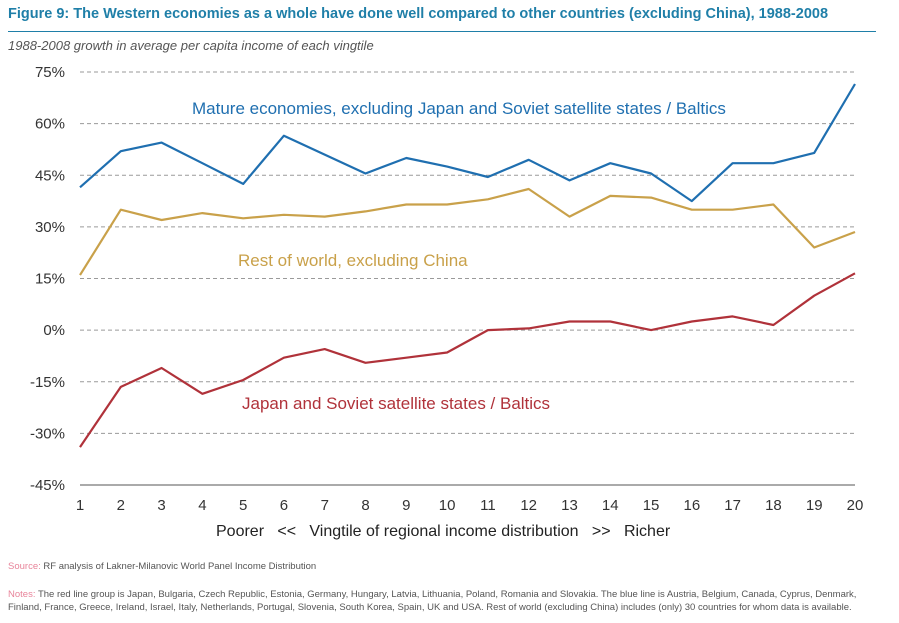 The image size is (899, 623). Describe the element at coordinates (80, 505) in the screenshot. I see `x-tick-label: 1` at that location.